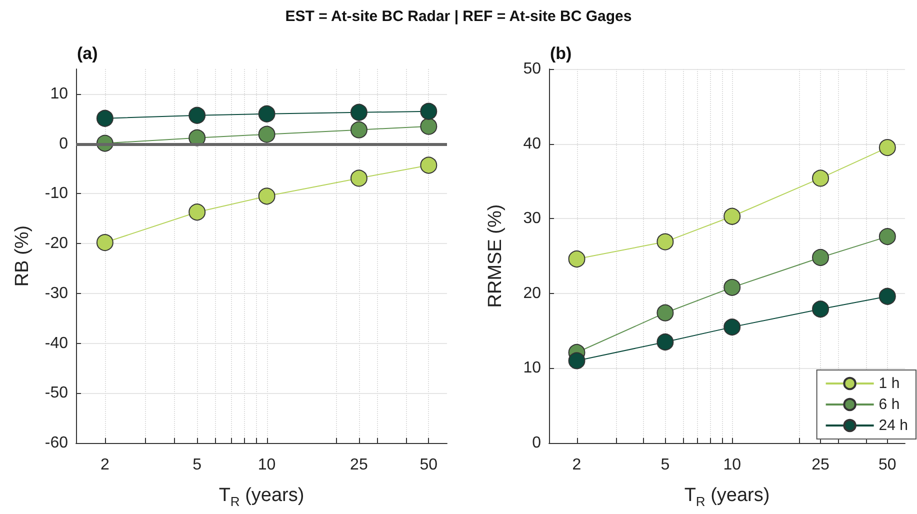  I want to click on y-tick-label: -20, so click(56, 243).